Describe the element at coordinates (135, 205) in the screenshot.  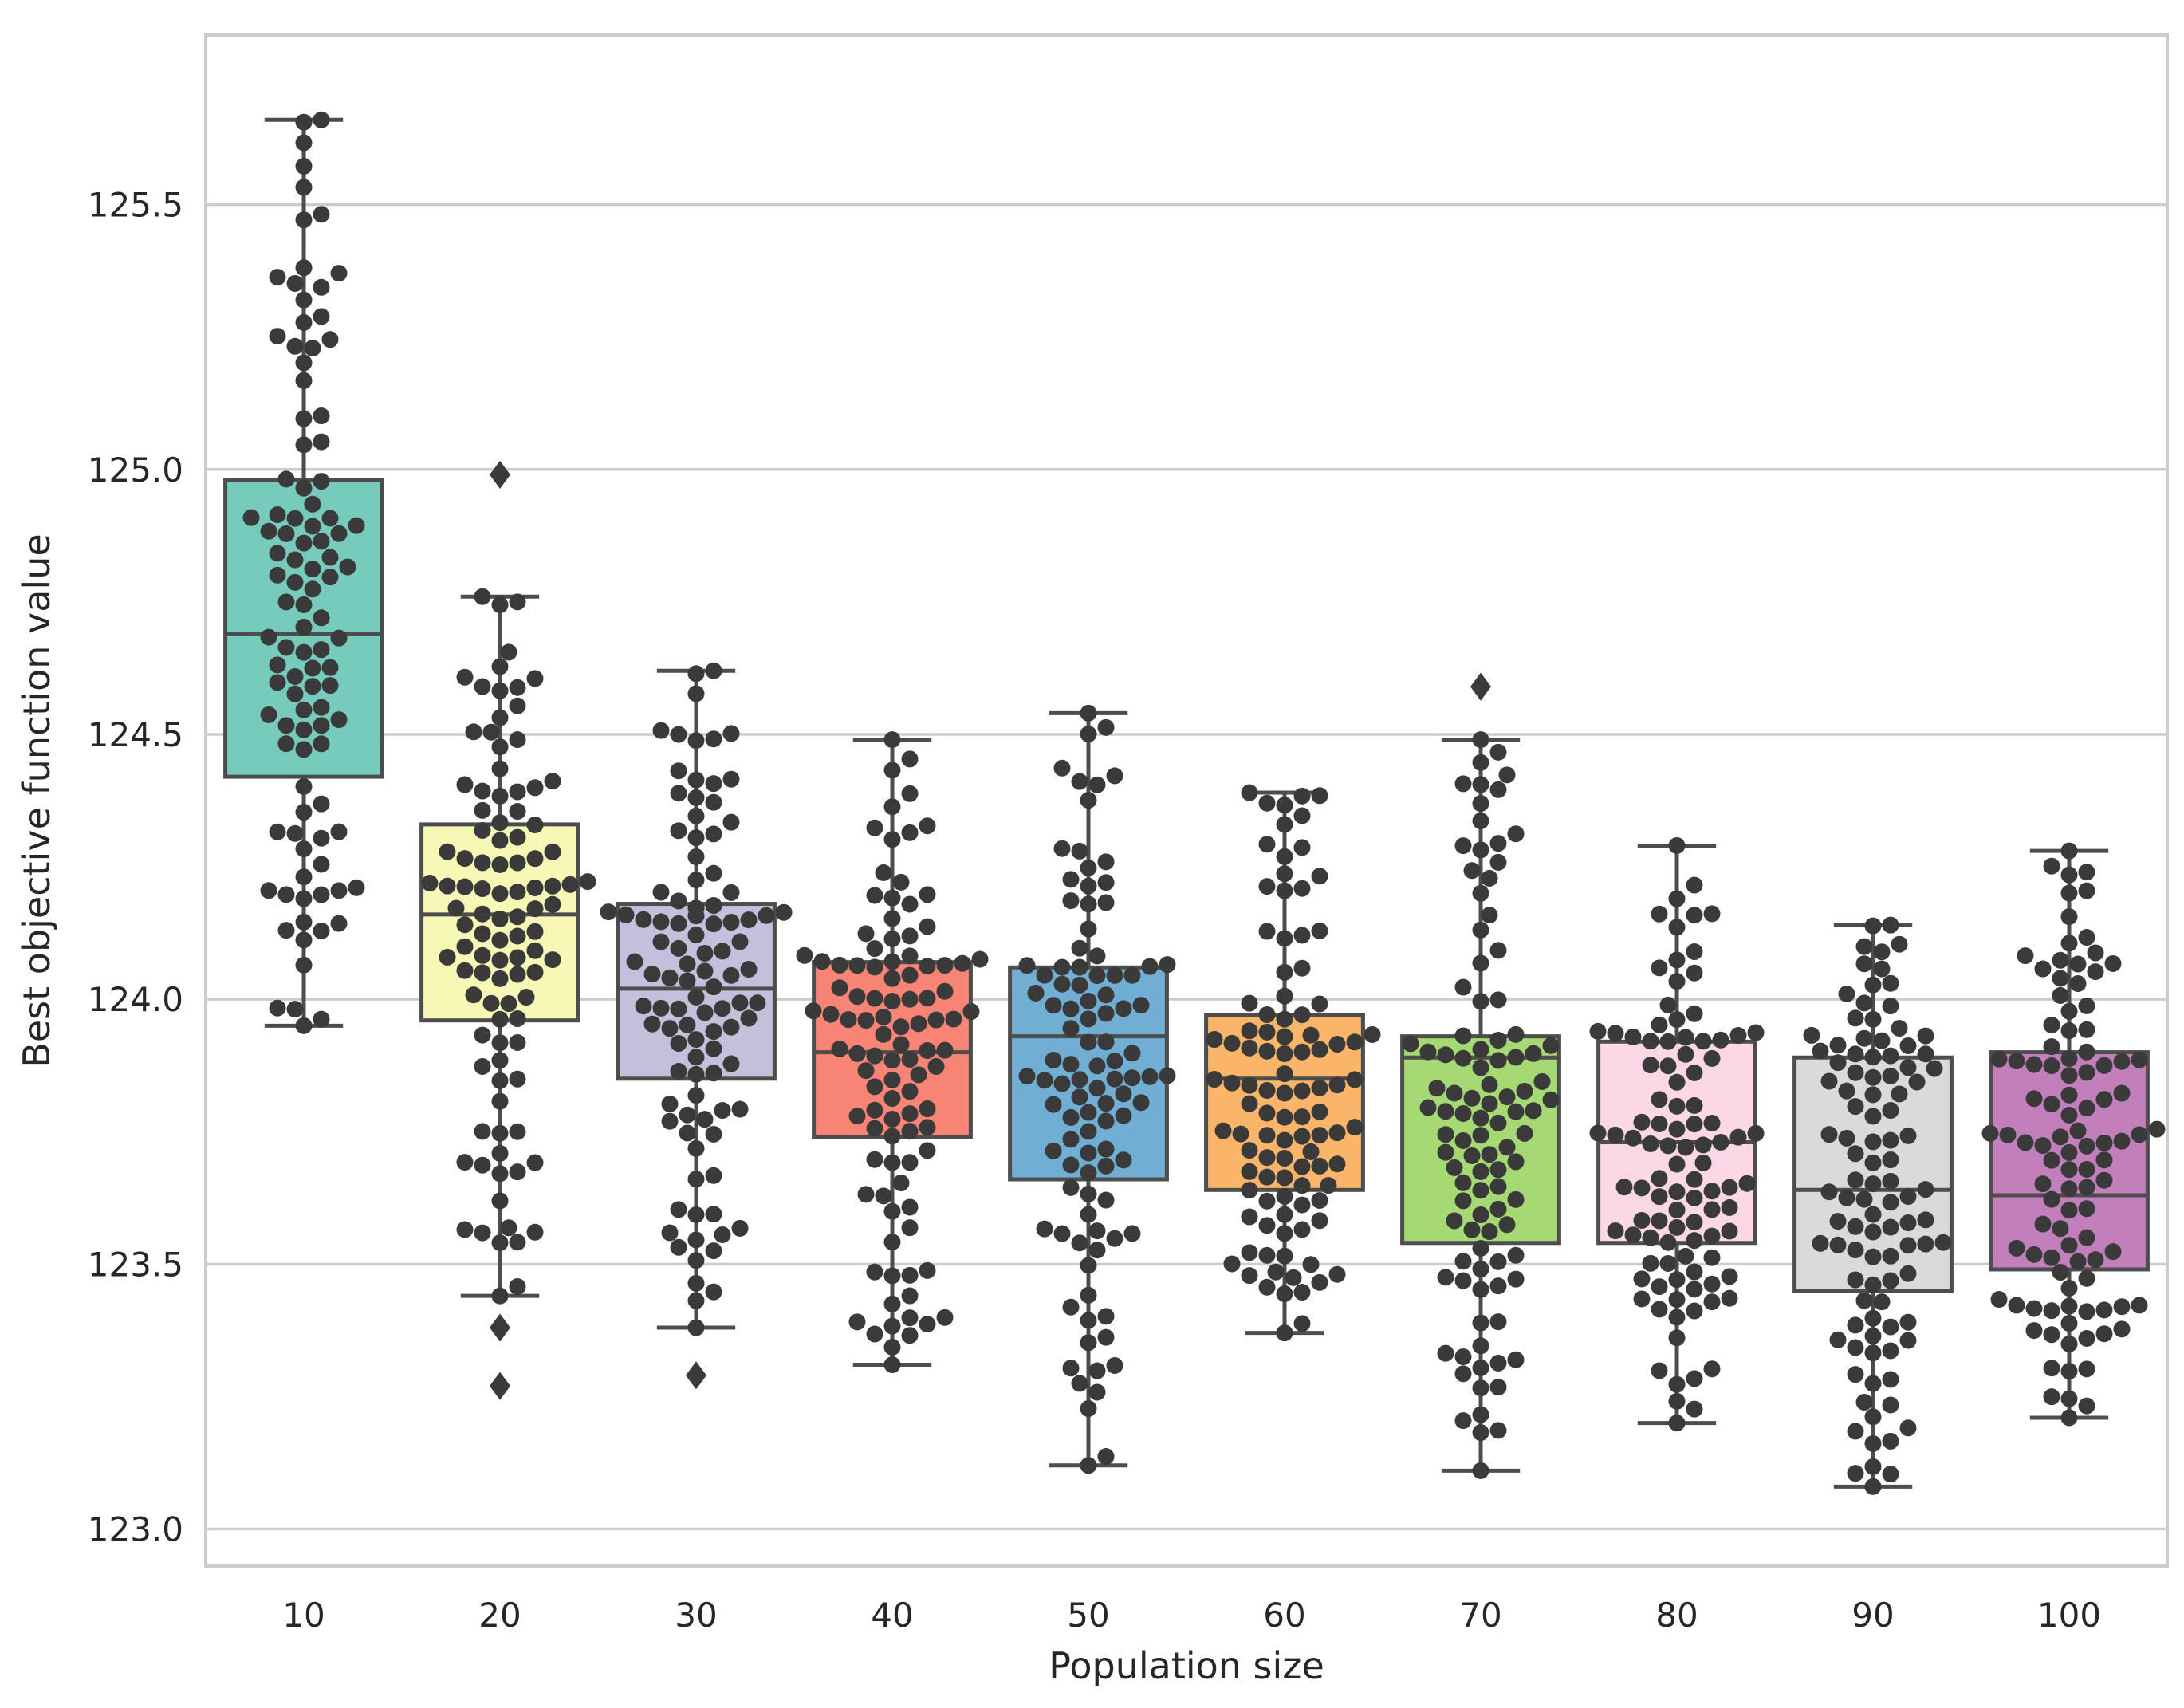
I see `y-tick-label: 125.5` at that location.